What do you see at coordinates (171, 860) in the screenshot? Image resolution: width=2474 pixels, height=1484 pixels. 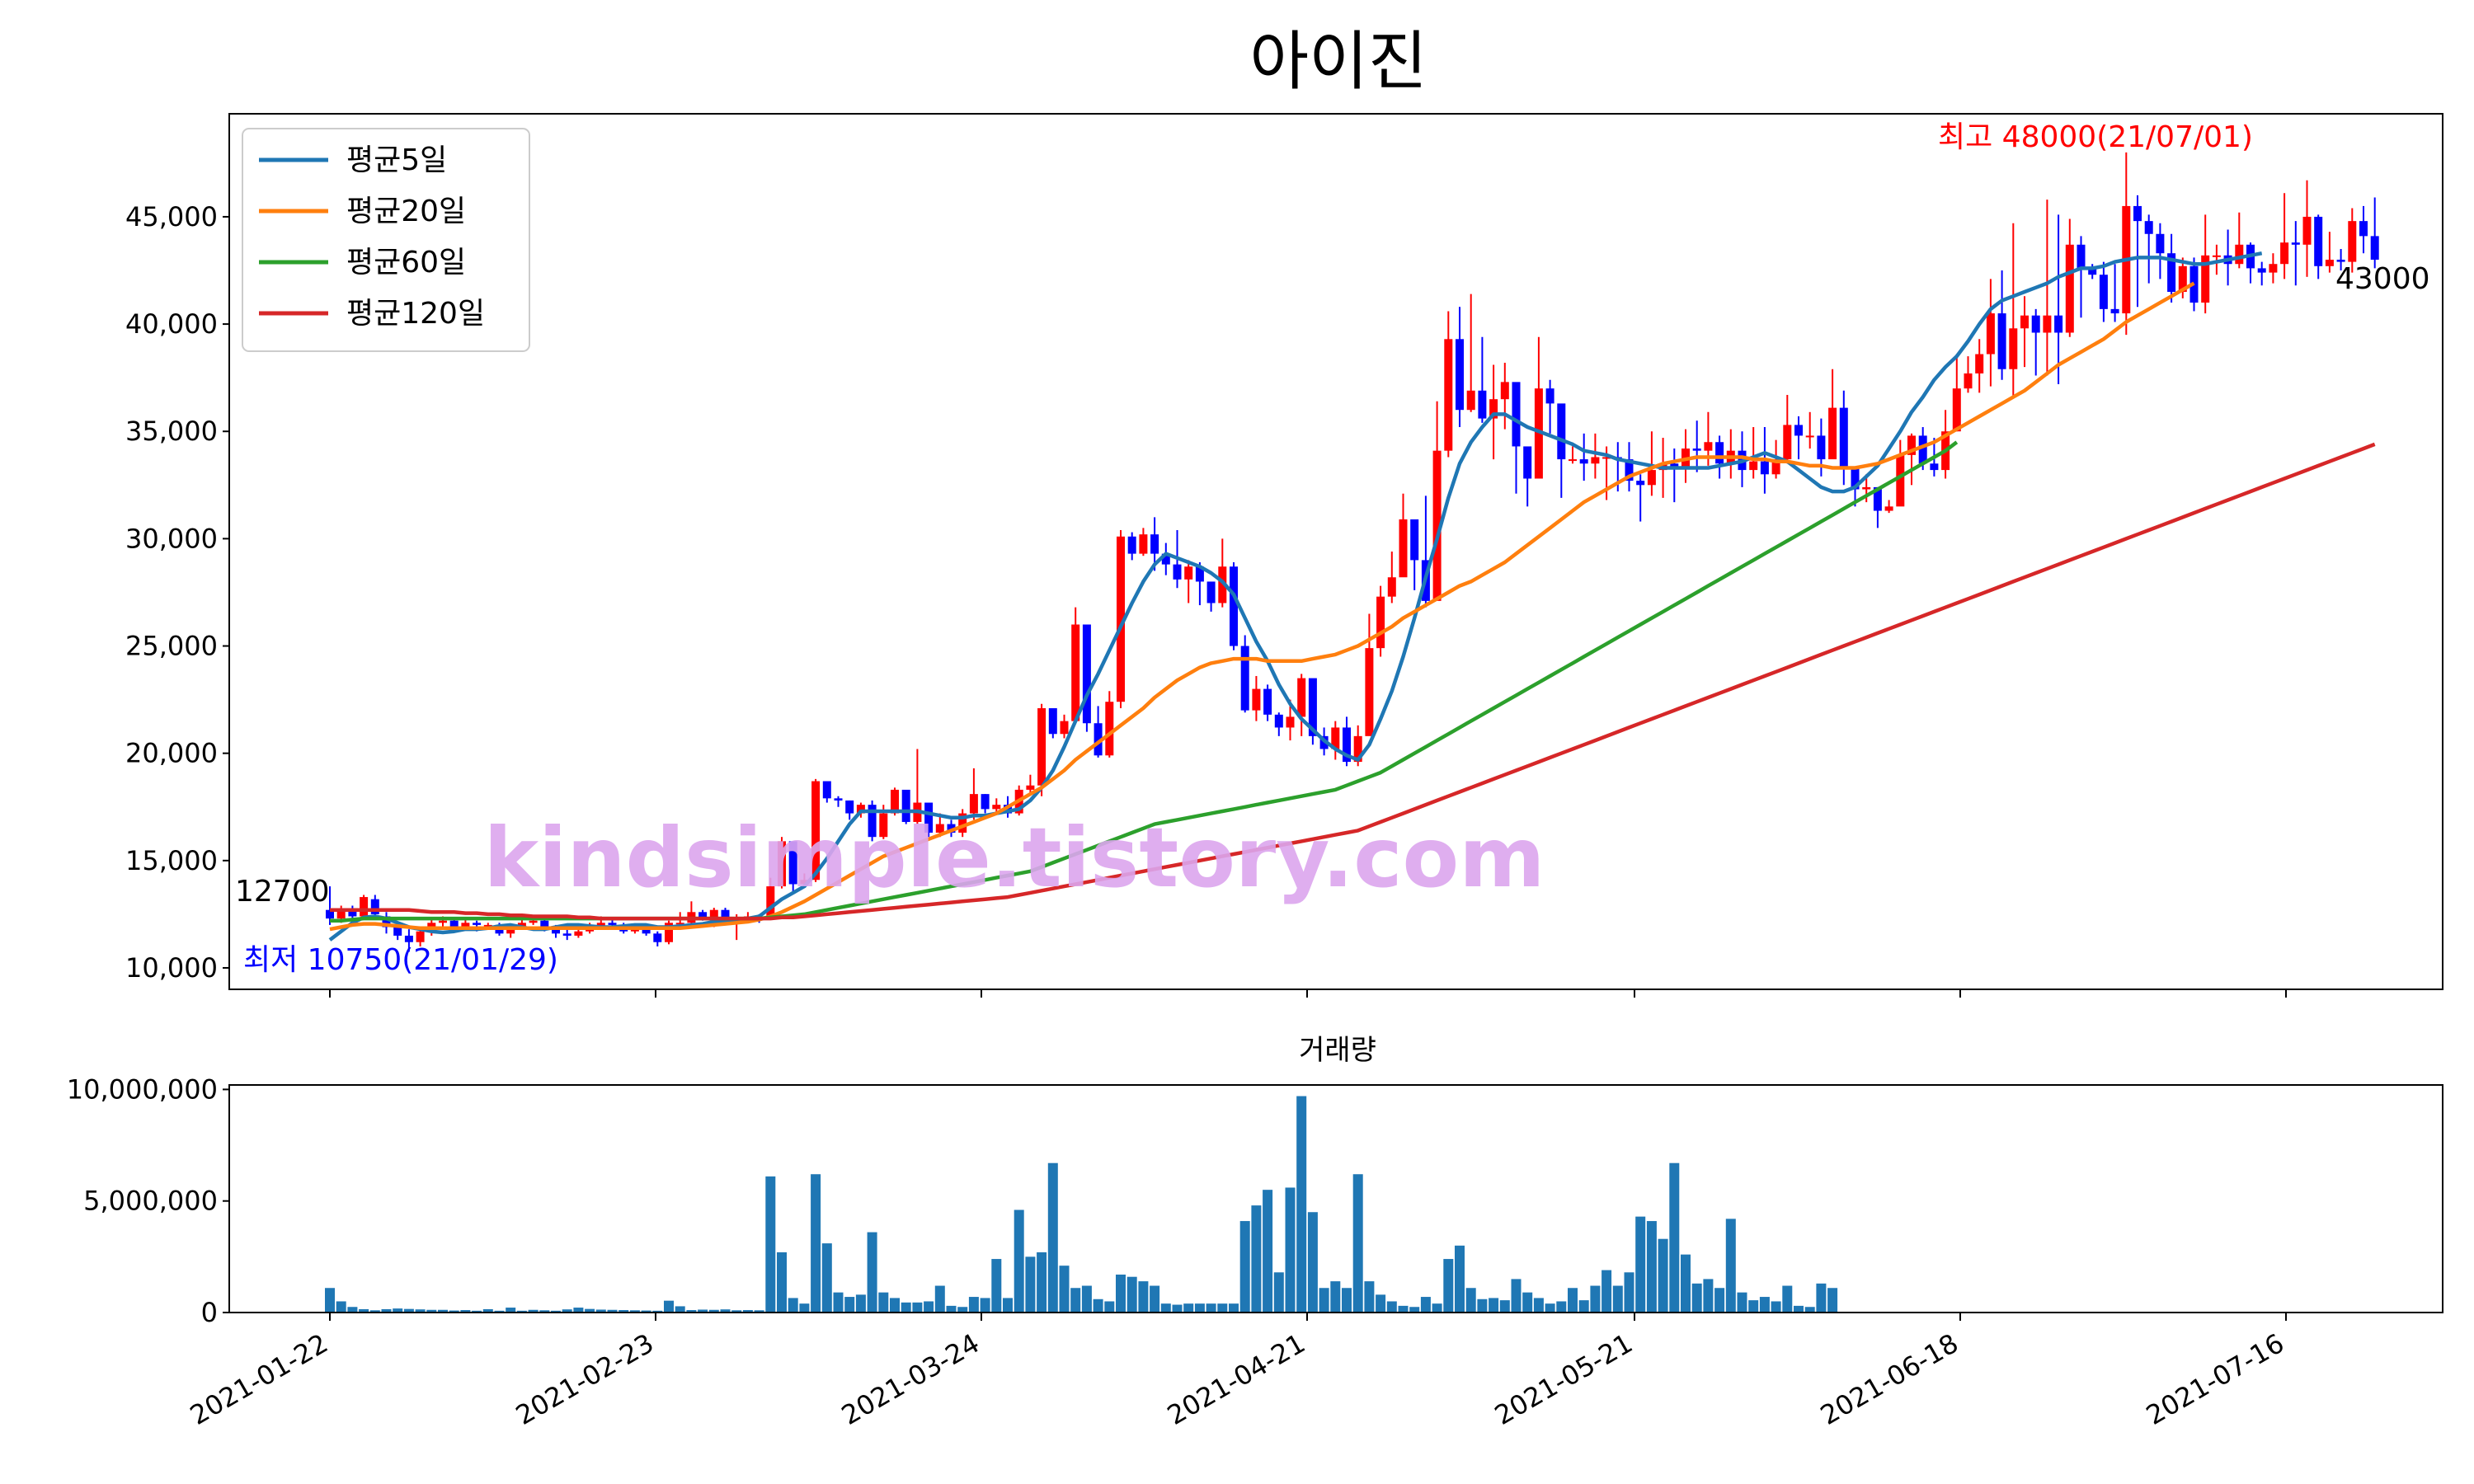 I see `y-tick-label: 15,000` at bounding box center [171, 860].